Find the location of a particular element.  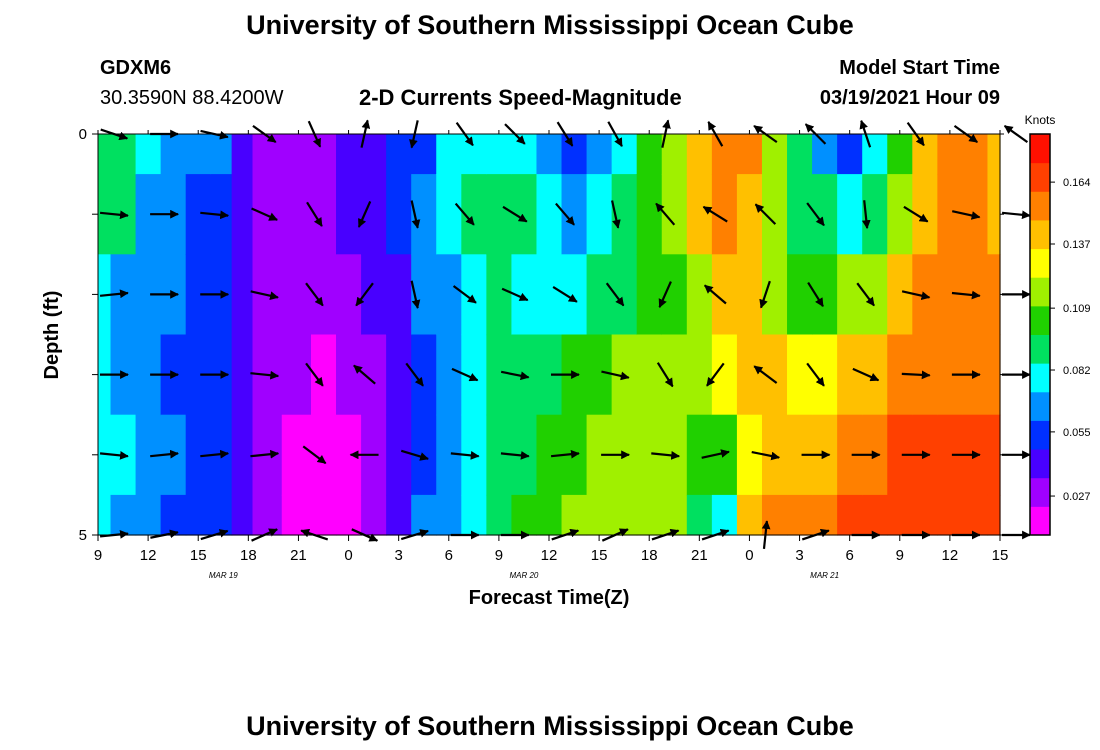

x-tick-label: 6 is located at coordinates (449, 555).